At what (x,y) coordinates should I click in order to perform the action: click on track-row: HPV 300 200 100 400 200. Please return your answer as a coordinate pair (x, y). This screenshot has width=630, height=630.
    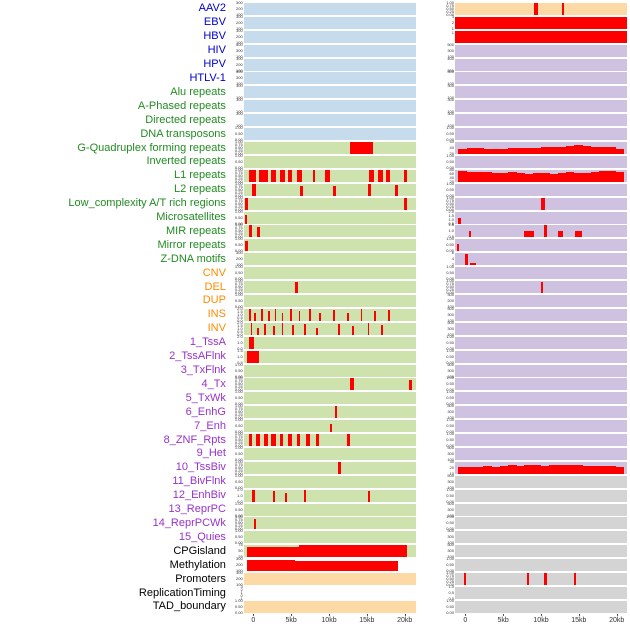
    Looking at the image, I should click on (313, 64).